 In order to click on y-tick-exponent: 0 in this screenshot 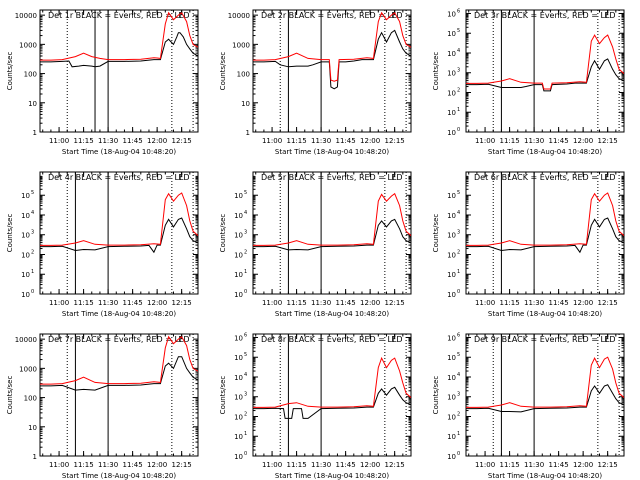, I will do `click(458, 454)`.